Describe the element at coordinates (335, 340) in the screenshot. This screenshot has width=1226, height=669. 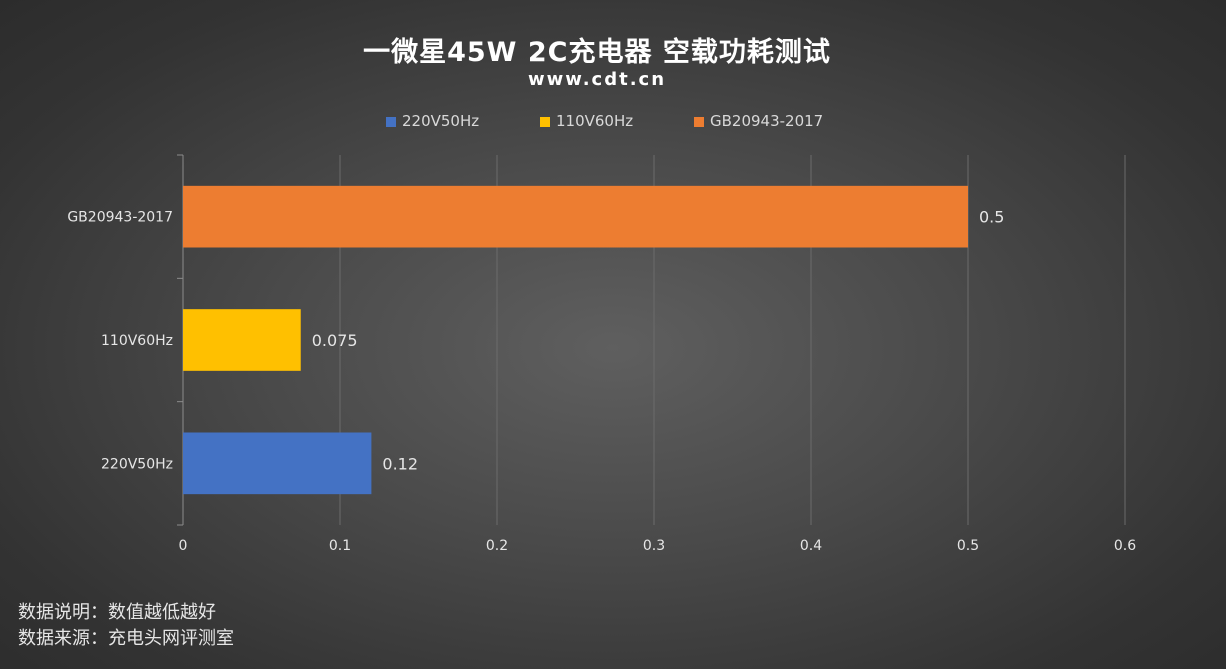
I see `data-label-1: 0.075` at that location.